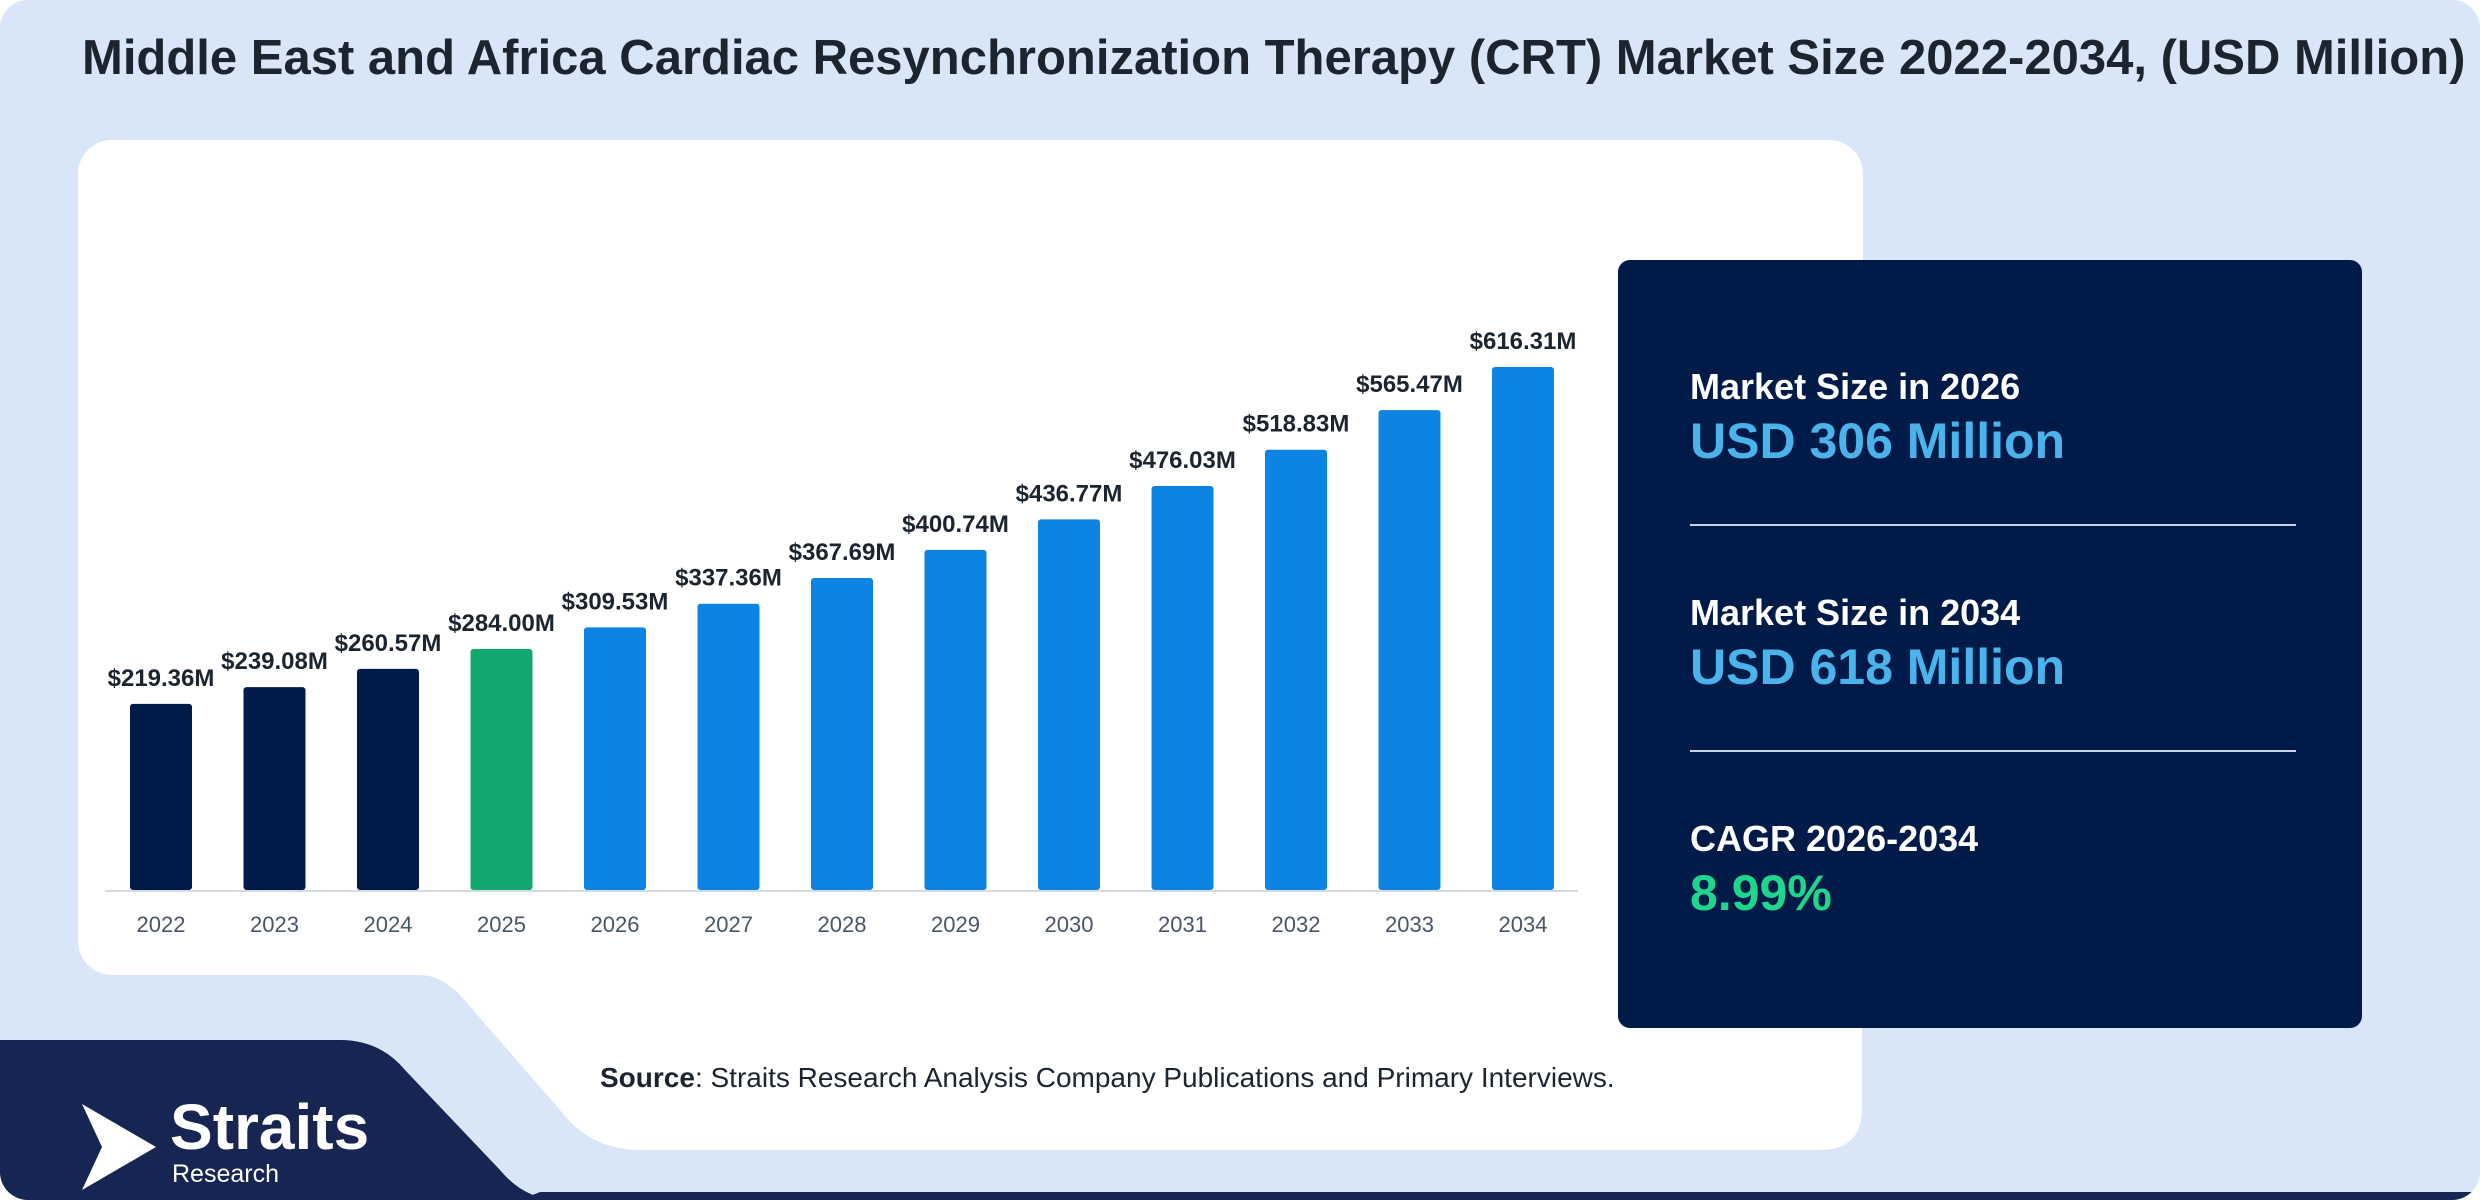  What do you see at coordinates (728, 578) in the screenshot?
I see `bar-value-label: $337.36M` at bounding box center [728, 578].